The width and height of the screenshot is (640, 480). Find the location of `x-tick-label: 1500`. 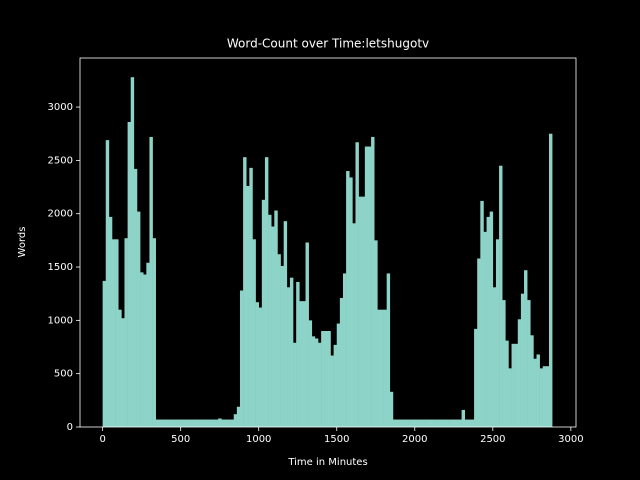

x-tick-label: 1500 is located at coordinates (336, 439).